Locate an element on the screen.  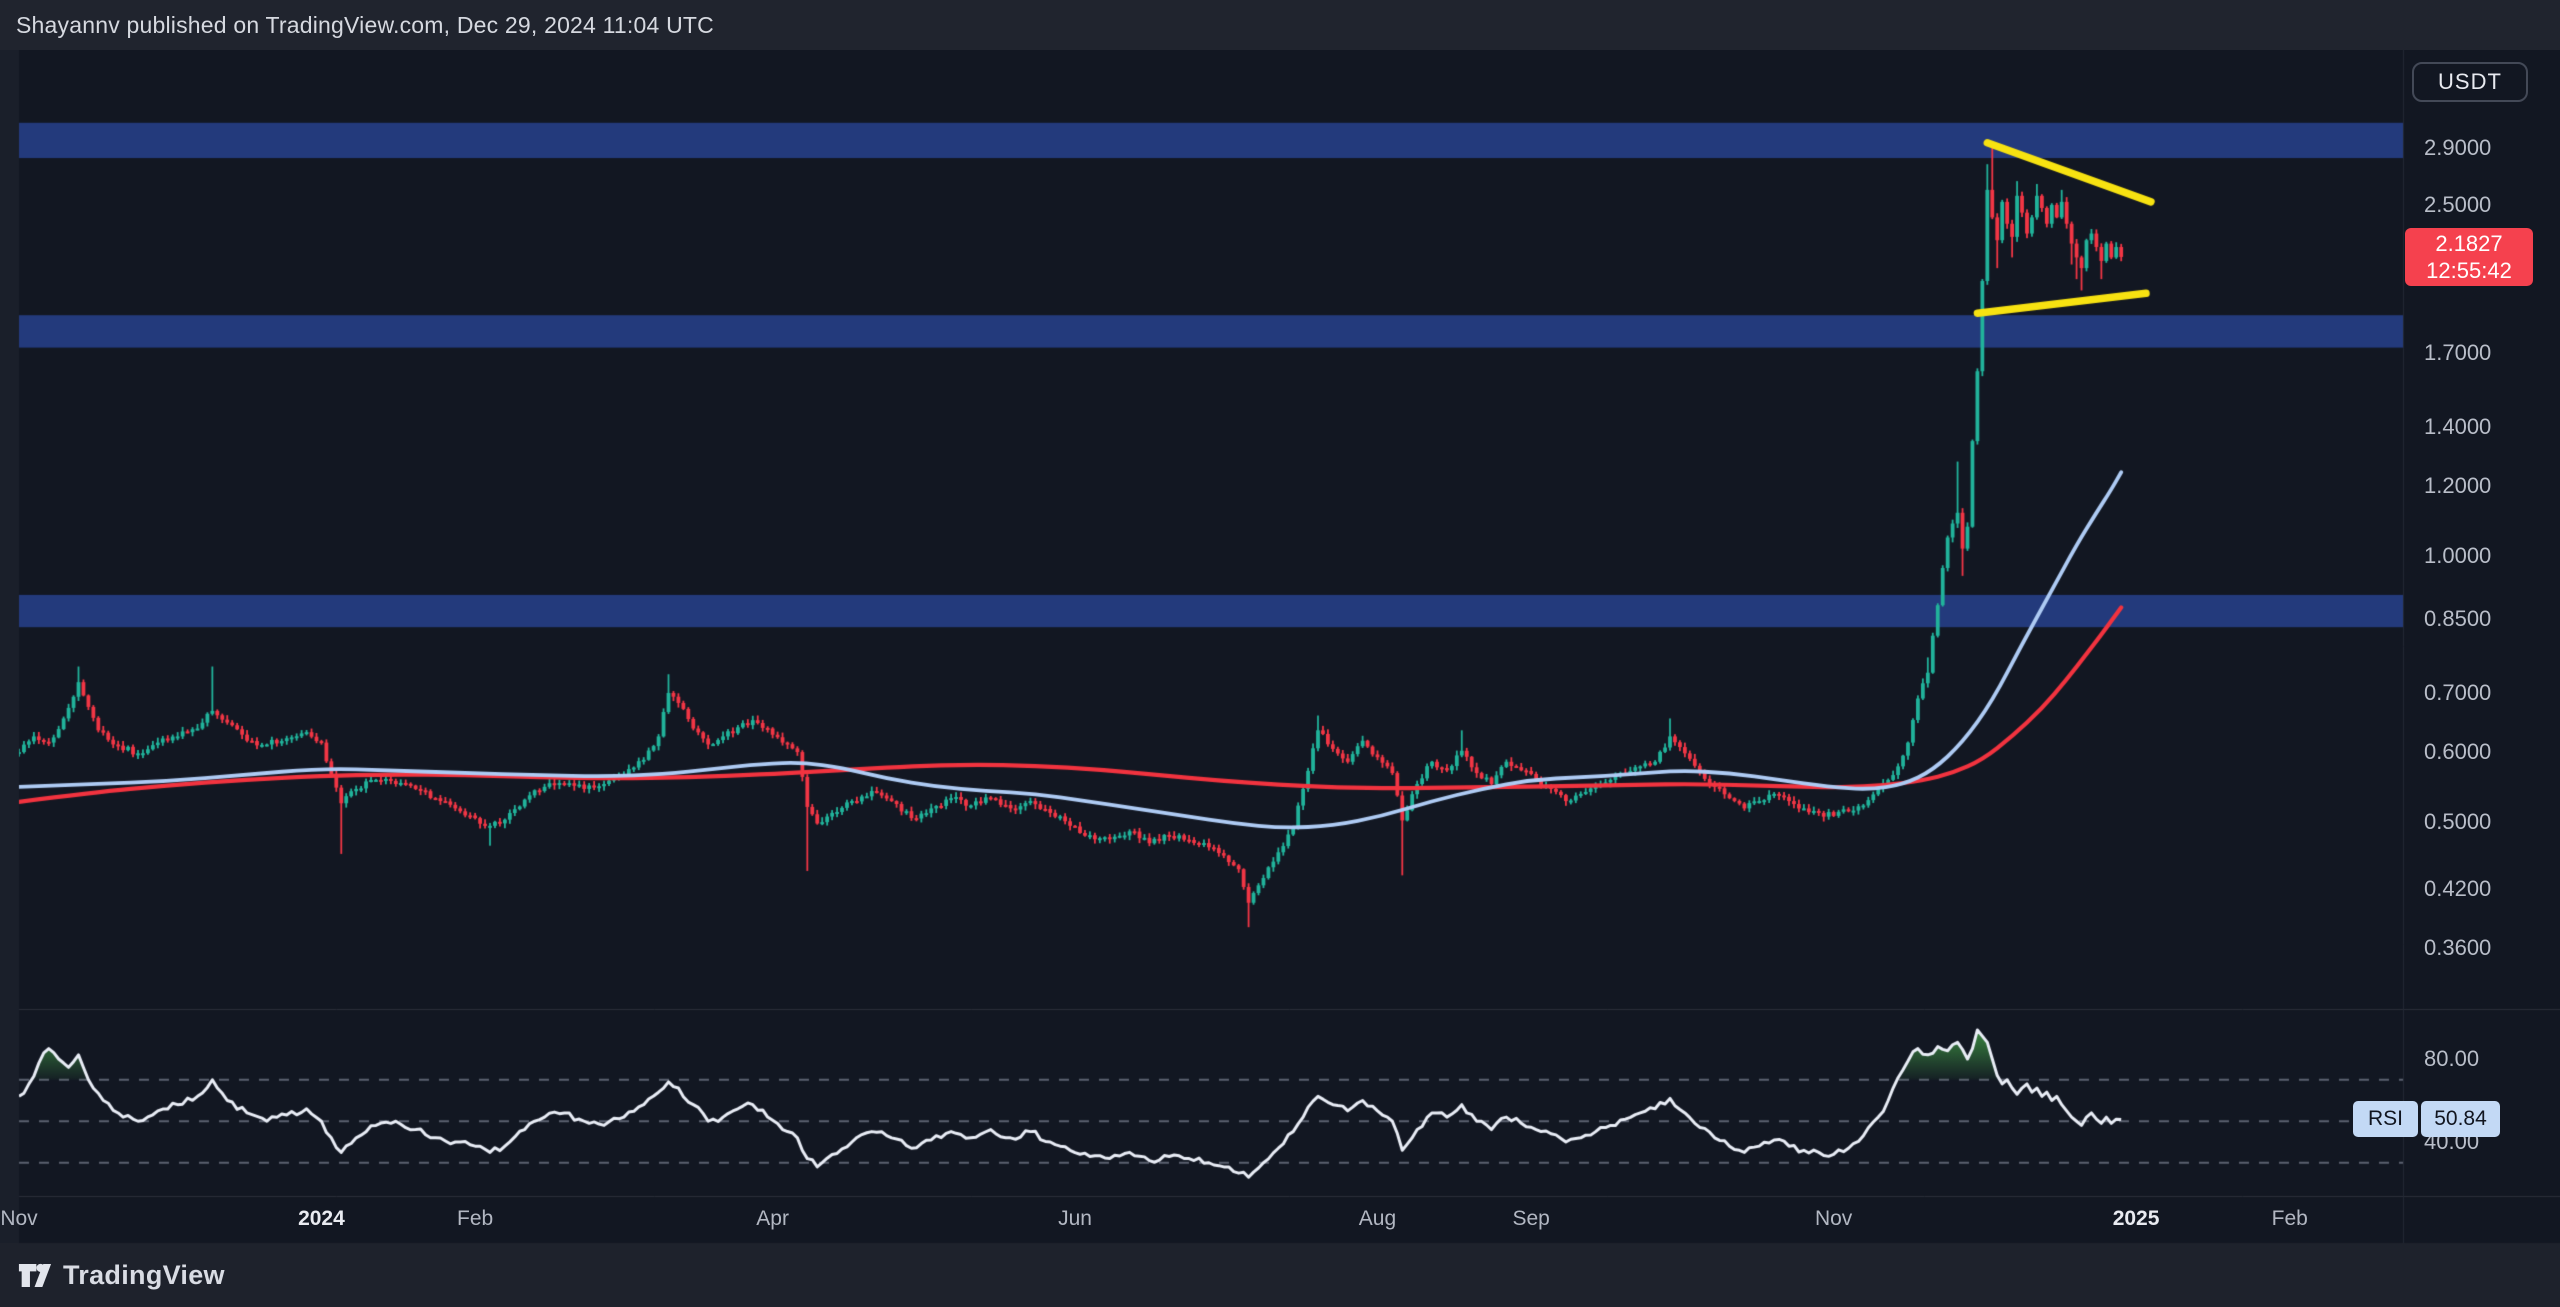
price-tick-label: 0.6000 is located at coordinates (2458, 752).